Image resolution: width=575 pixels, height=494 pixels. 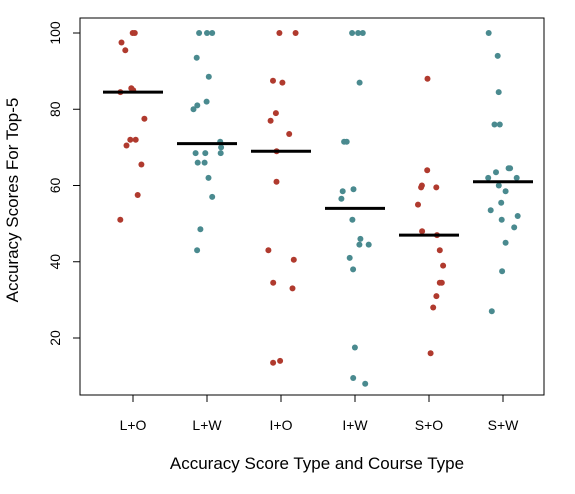 I want to click on x-tick-label: S+W, so click(x=504, y=425).